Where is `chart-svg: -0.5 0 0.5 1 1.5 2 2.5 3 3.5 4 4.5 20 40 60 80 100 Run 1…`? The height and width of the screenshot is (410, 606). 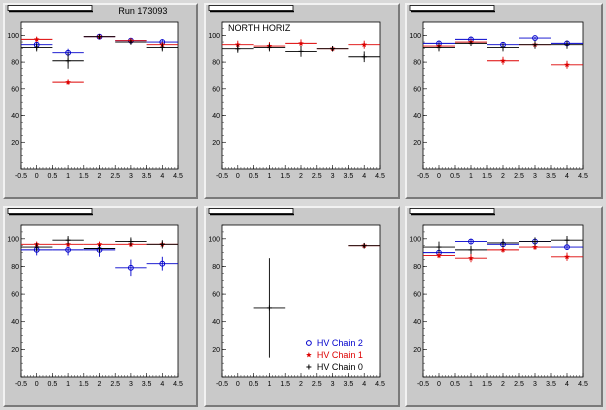 chart-svg: -0.5 0 0.5 1 1.5 2 2.5 3 3.5 4 4.5 20 40 60 80 100 Run 1… is located at coordinates (95, 92).